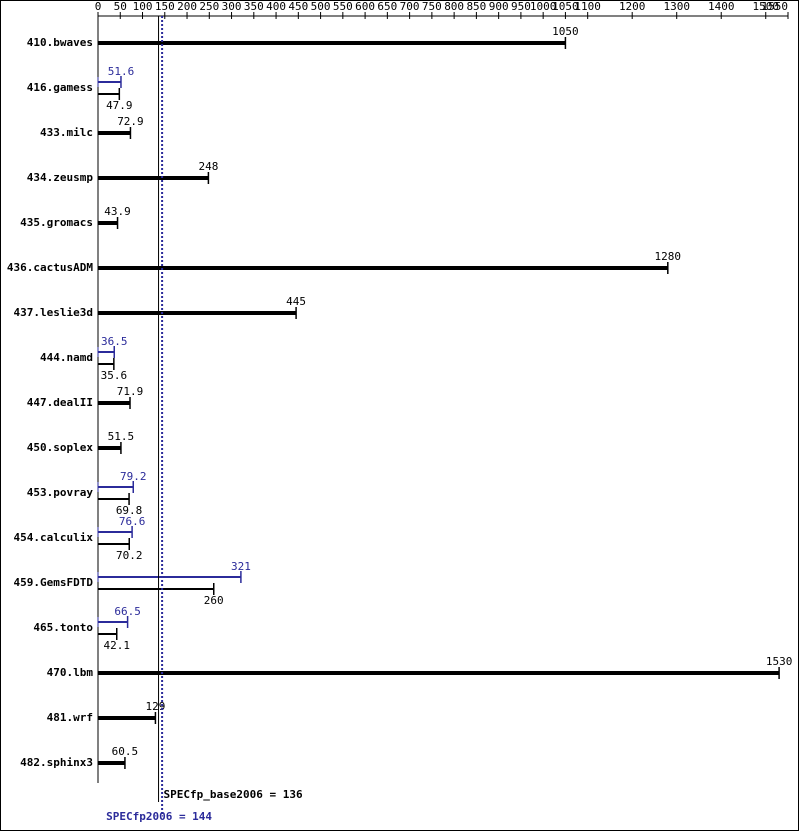 This screenshot has height=831, width=799. Describe the element at coordinates (454, 6) in the screenshot. I see `x-tick-label: 800` at that location.